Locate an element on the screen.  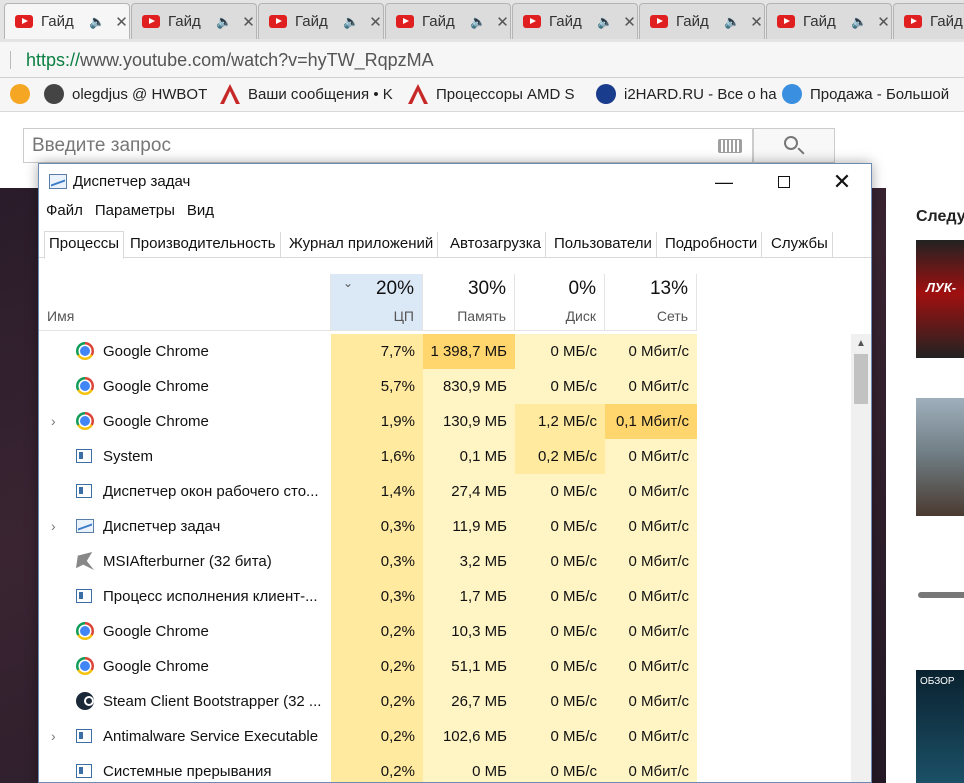
column-header-cpu: ⌄ 20% ЦП is located at coordinates (377, 302).